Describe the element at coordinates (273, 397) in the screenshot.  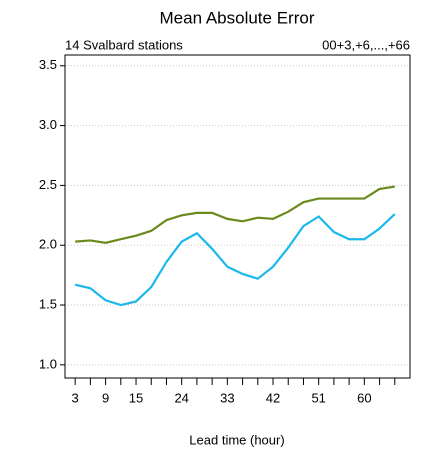
I see `x-tick-label: 42` at that location.